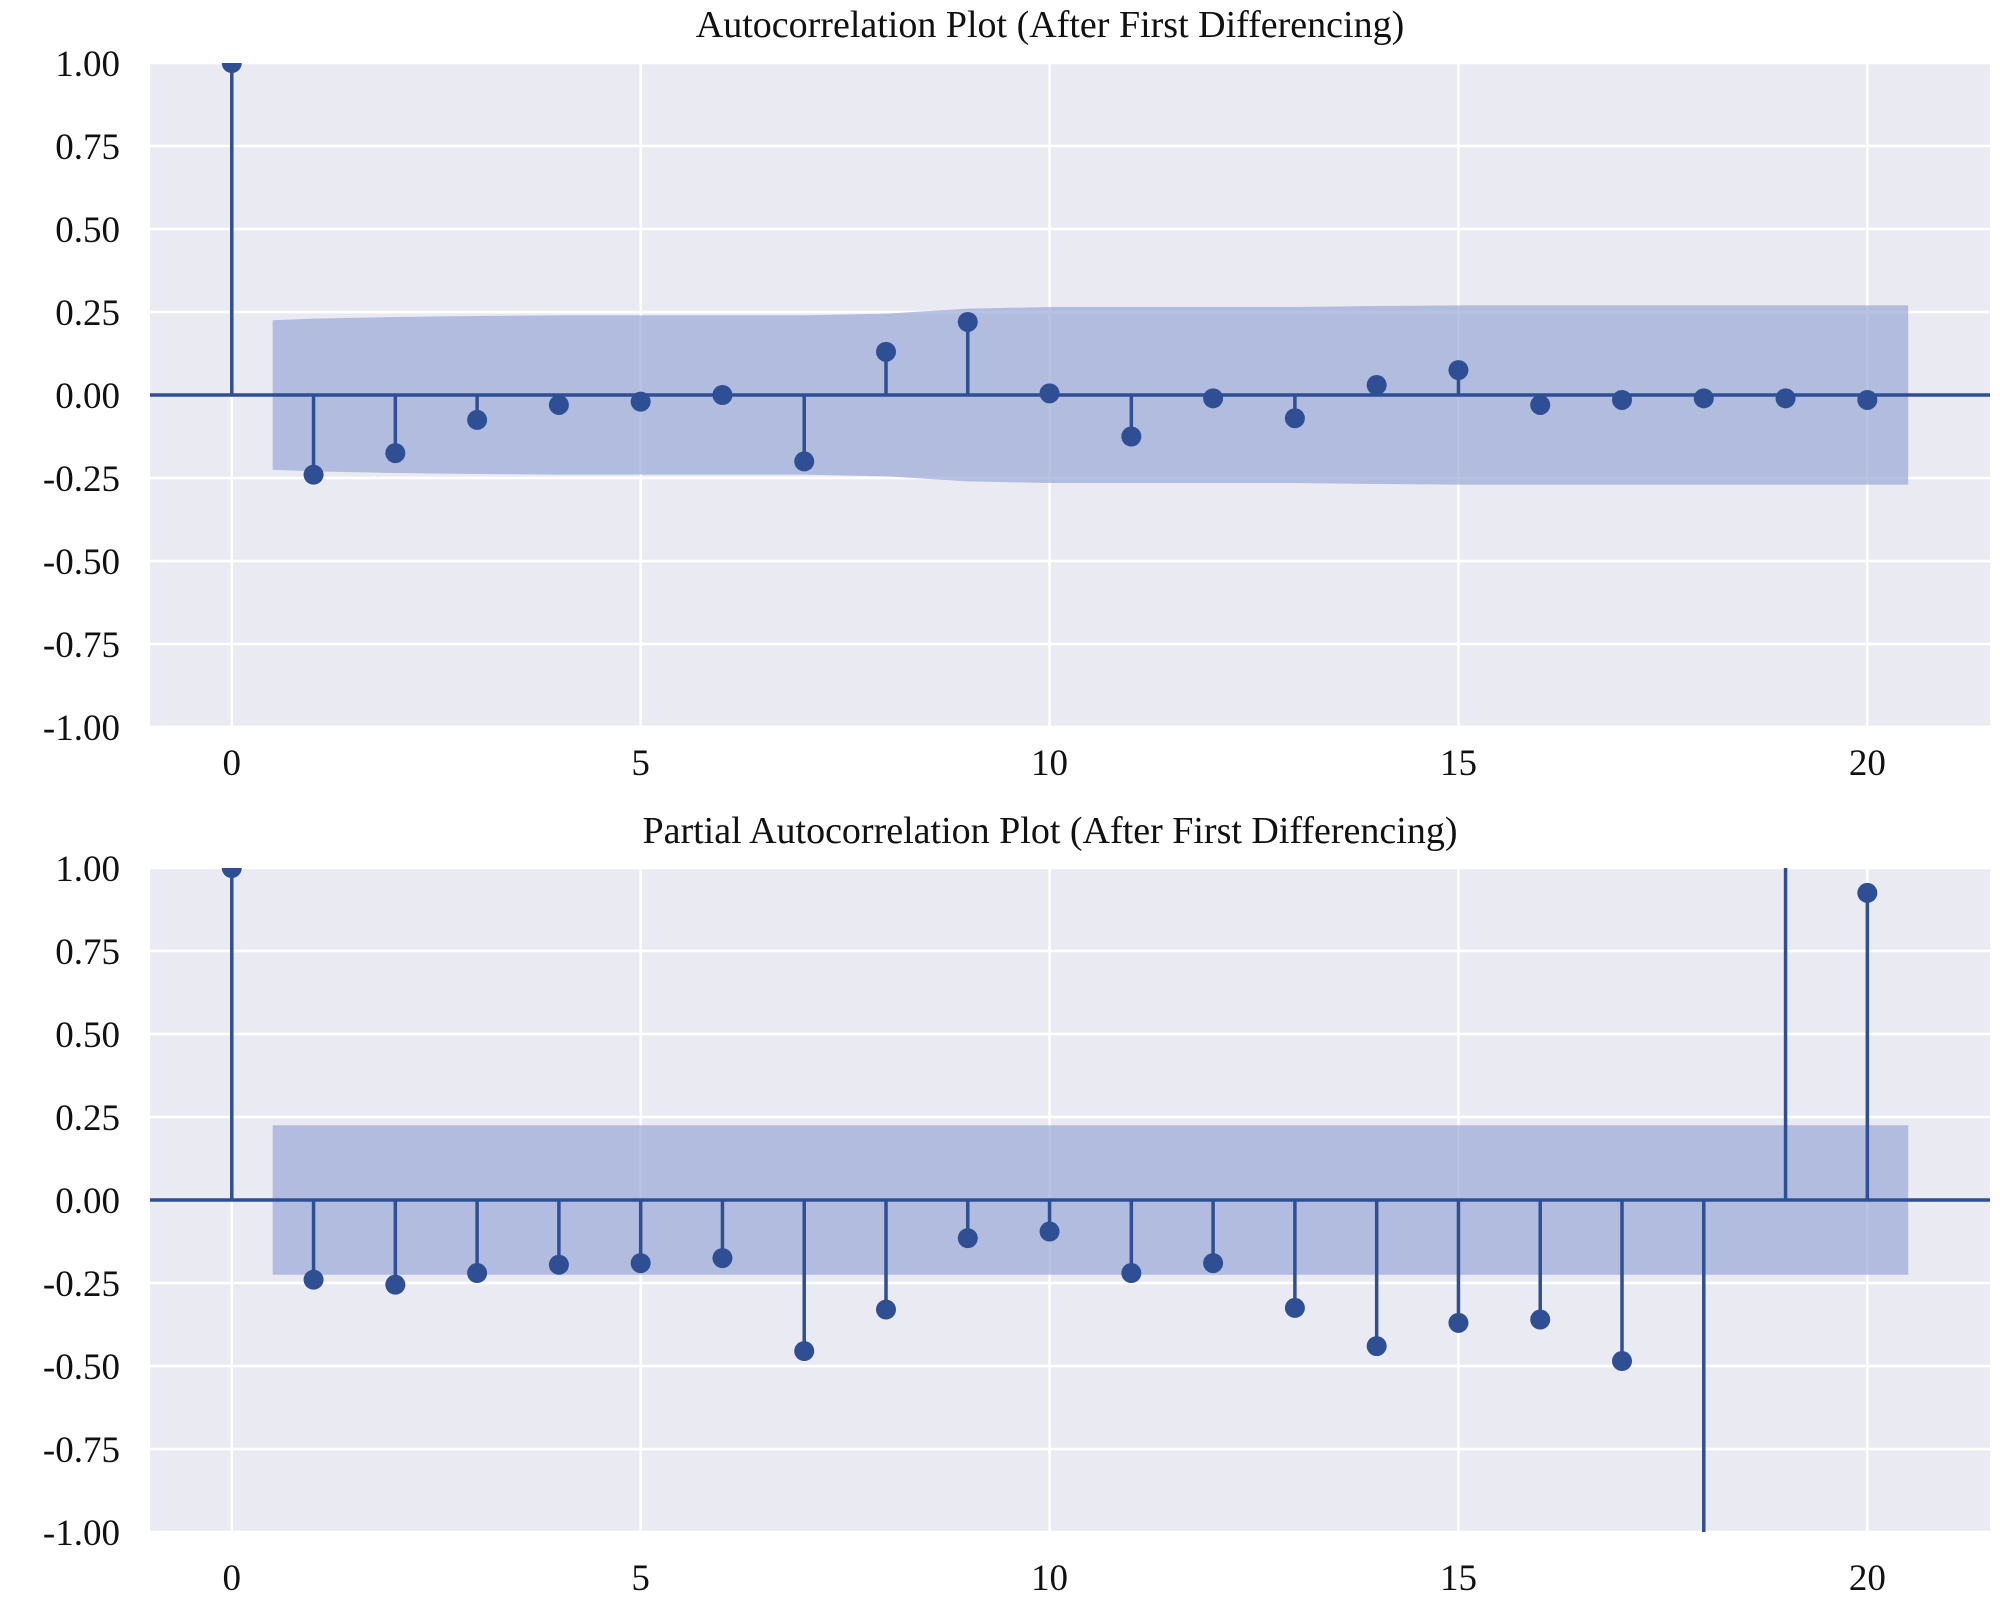 Image resolution: width=2000 pixels, height=1599 pixels. Describe the element at coordinates (87, 1201) in the screenshot. I see `pacf-ytick-label-4: 0.00` at that location.